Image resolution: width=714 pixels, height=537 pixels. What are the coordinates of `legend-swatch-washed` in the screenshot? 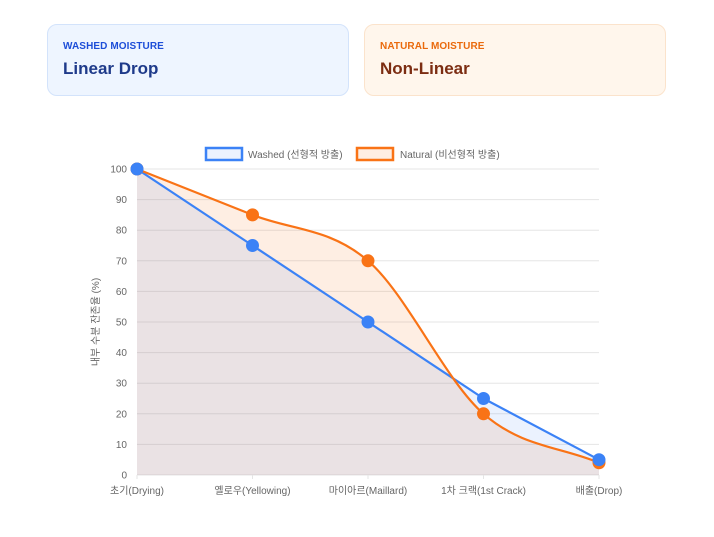 It's located at (224, 154).